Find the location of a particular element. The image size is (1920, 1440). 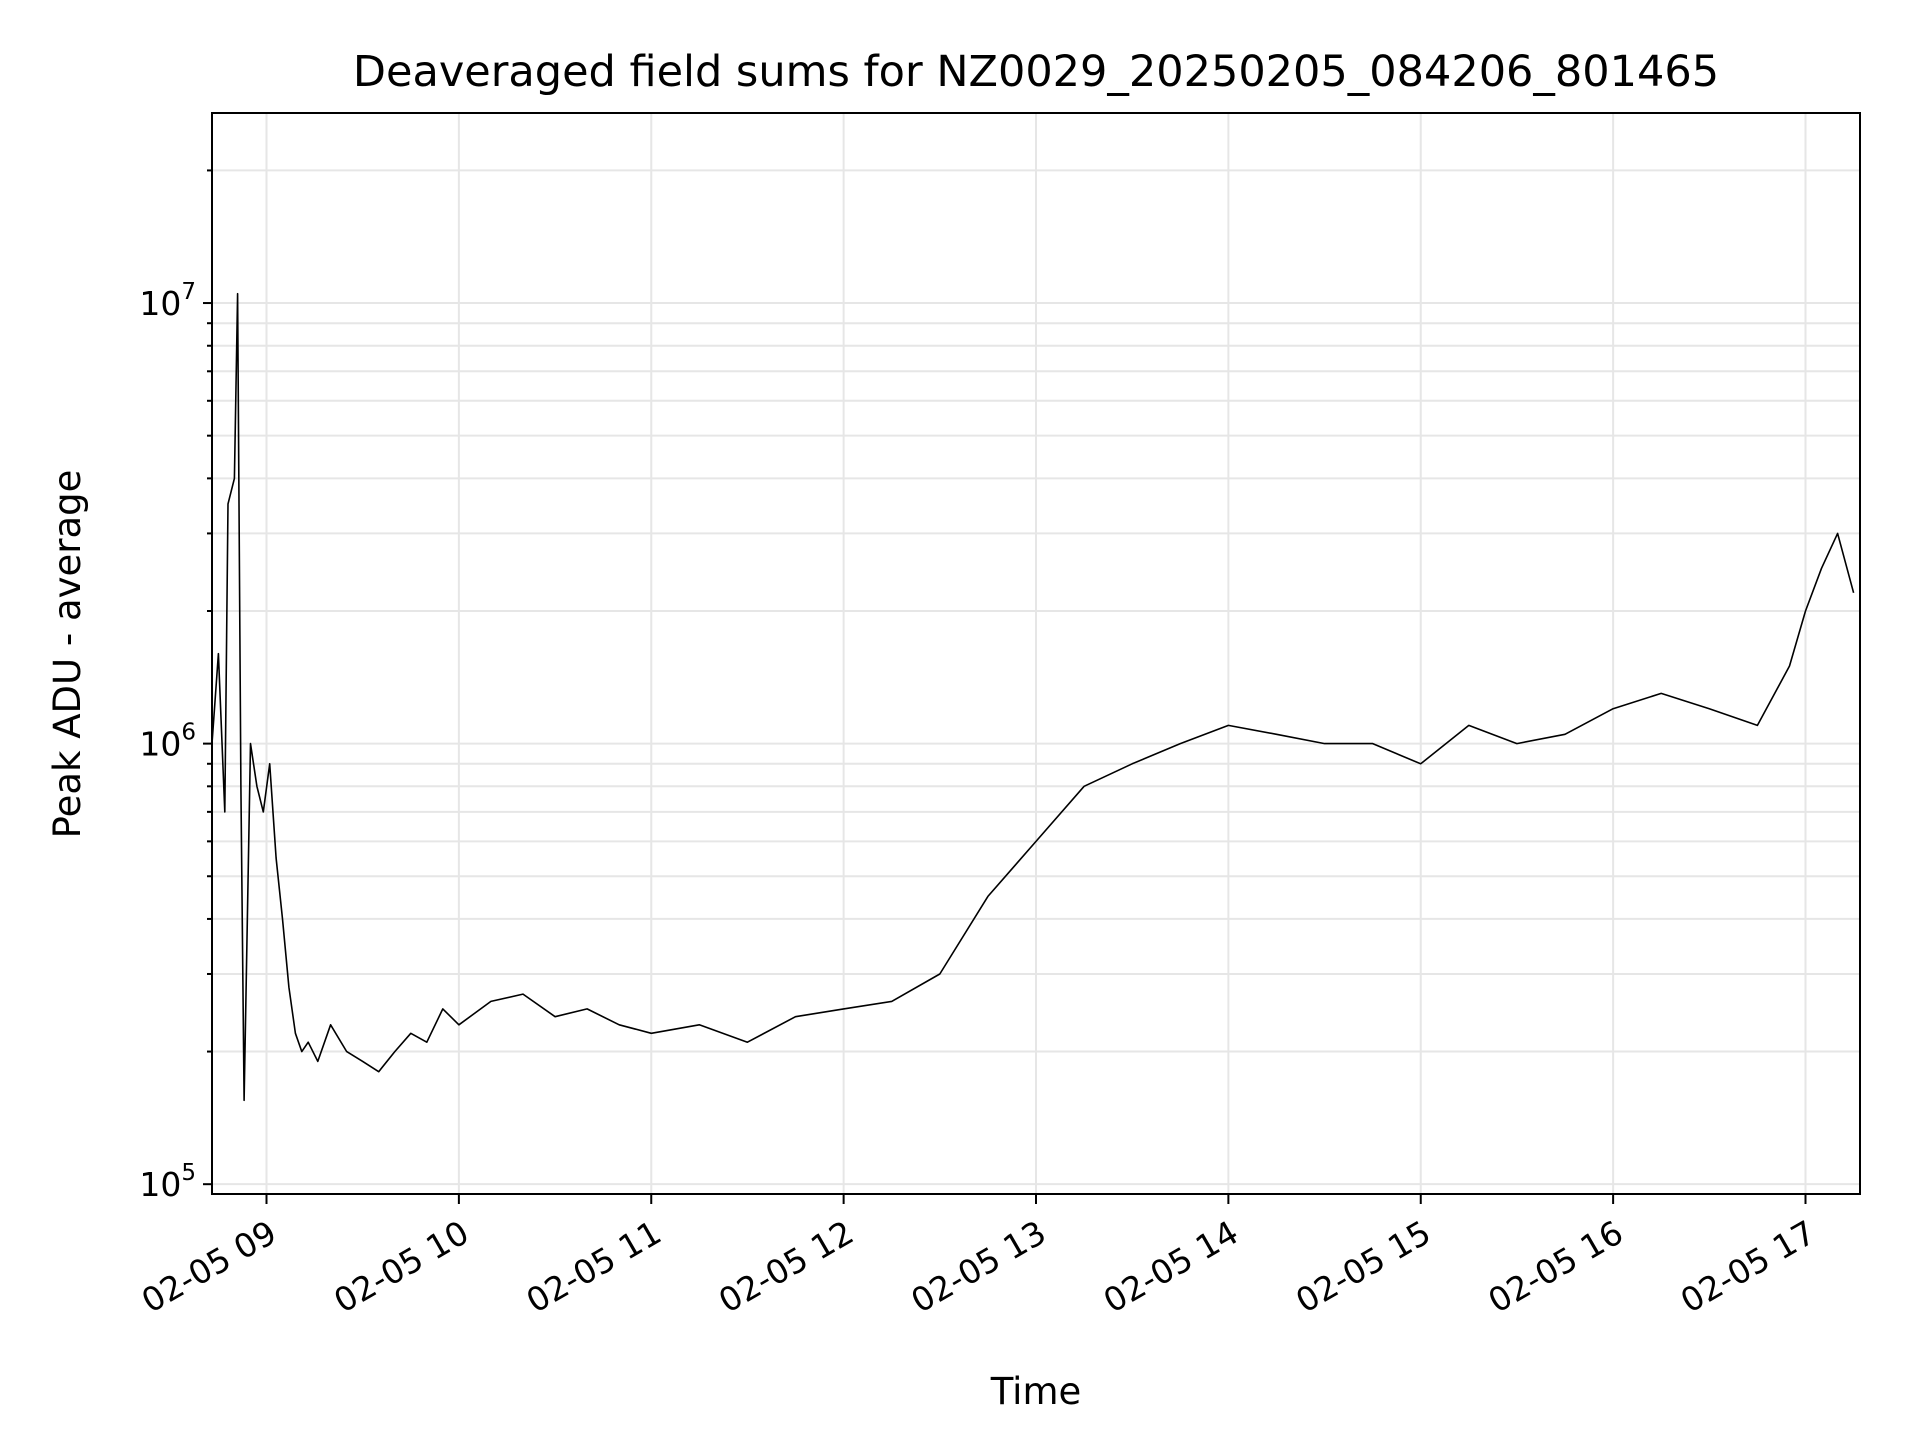

y-axis: 10⁵ 10⁶ 10⁷ is located at coordinates (175, 686).